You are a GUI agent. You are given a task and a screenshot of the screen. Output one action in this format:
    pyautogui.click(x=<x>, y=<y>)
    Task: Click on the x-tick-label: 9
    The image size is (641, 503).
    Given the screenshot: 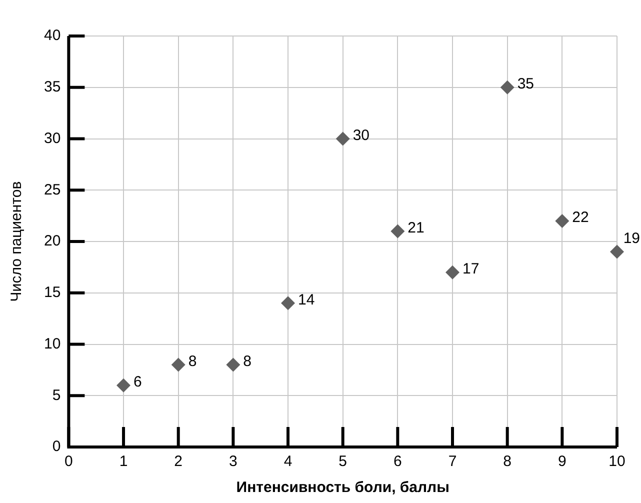 What is the action you would take?
    pyautogui.click(x=562, y=461)
    